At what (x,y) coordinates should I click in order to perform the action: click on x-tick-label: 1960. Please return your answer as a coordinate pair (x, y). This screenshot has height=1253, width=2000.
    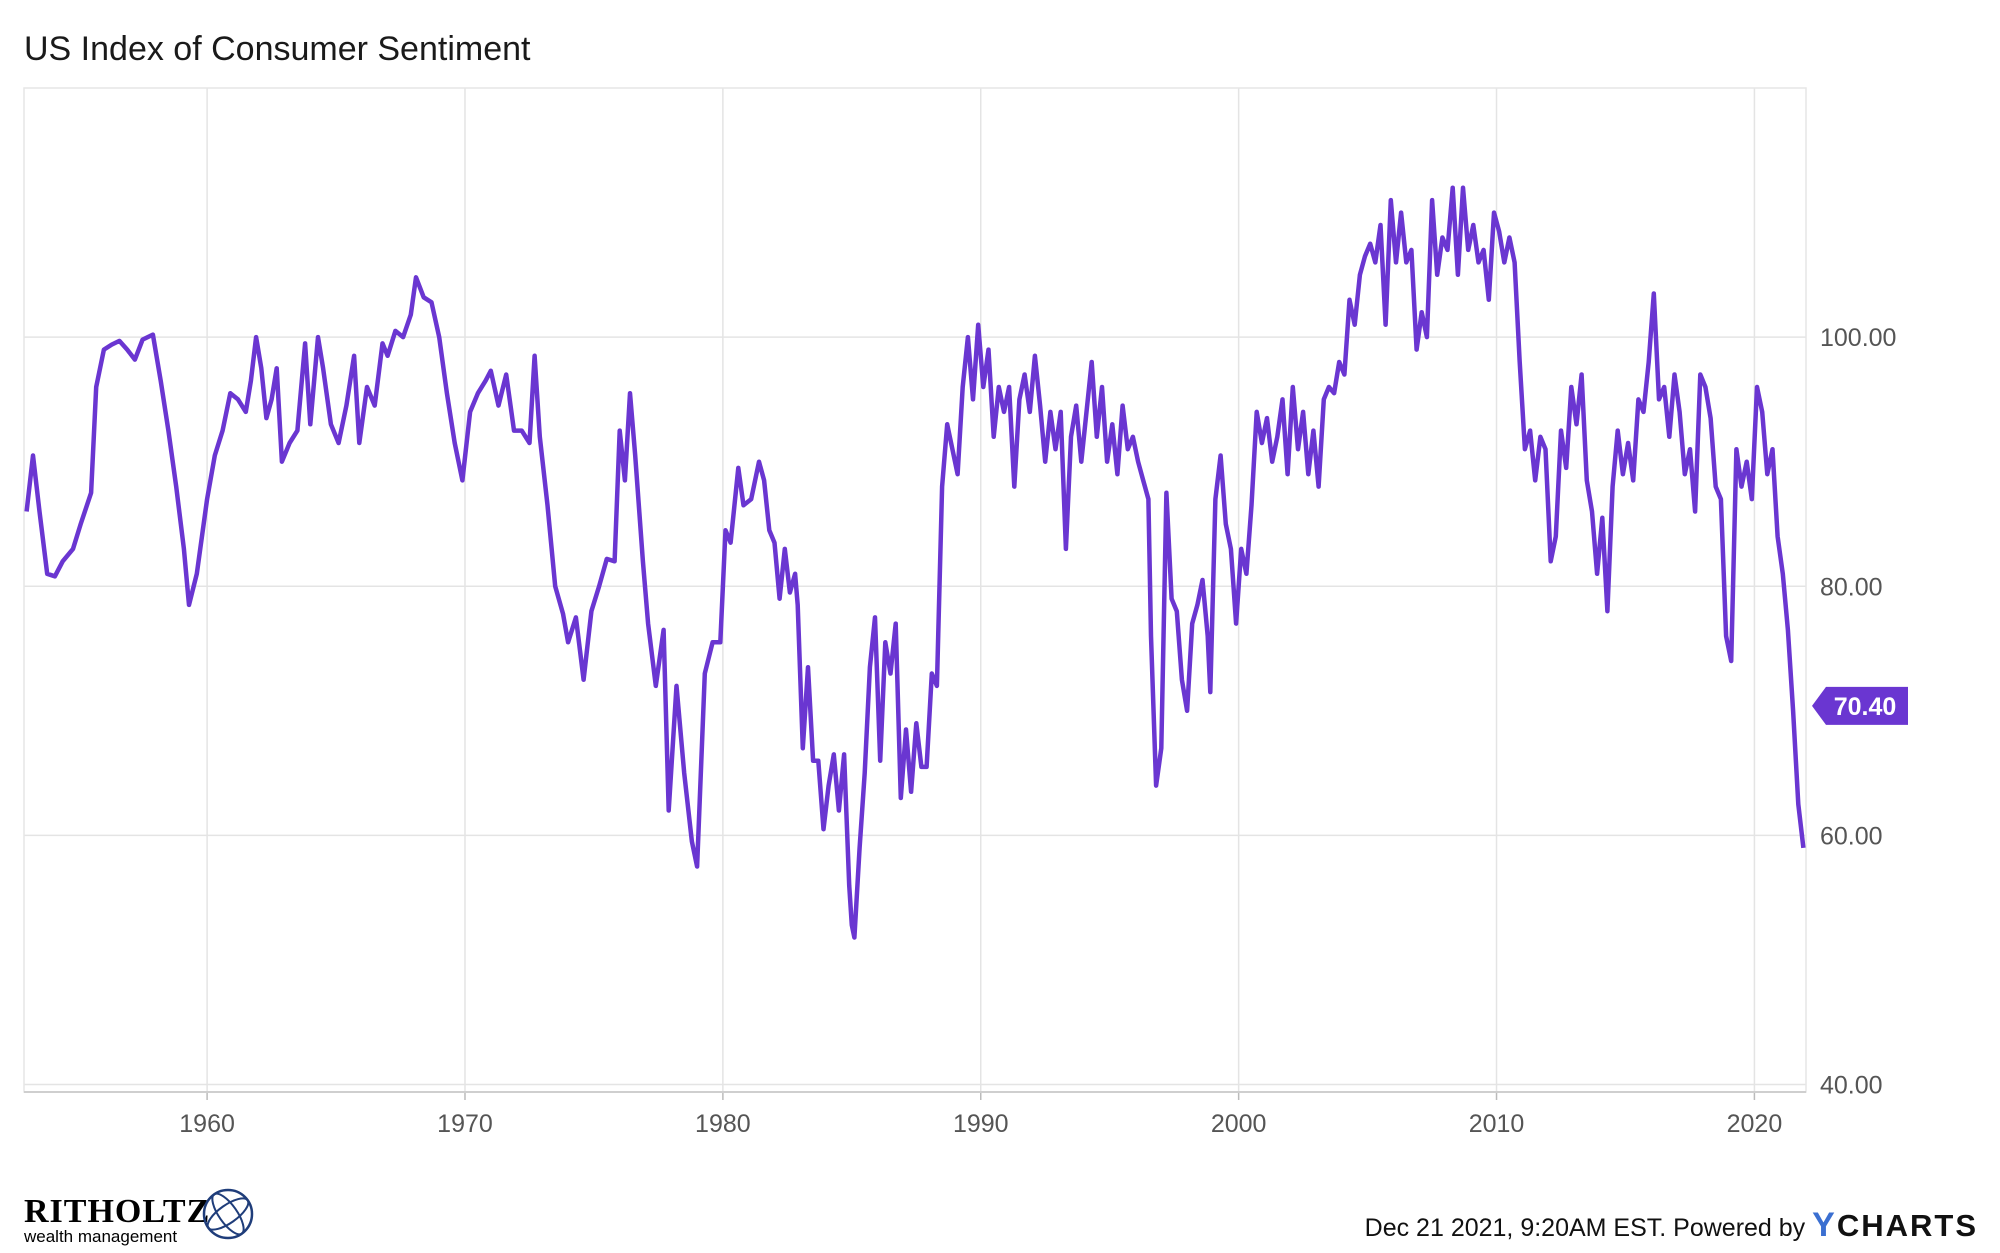
    Looking at the image, I should click on (207, 1124).